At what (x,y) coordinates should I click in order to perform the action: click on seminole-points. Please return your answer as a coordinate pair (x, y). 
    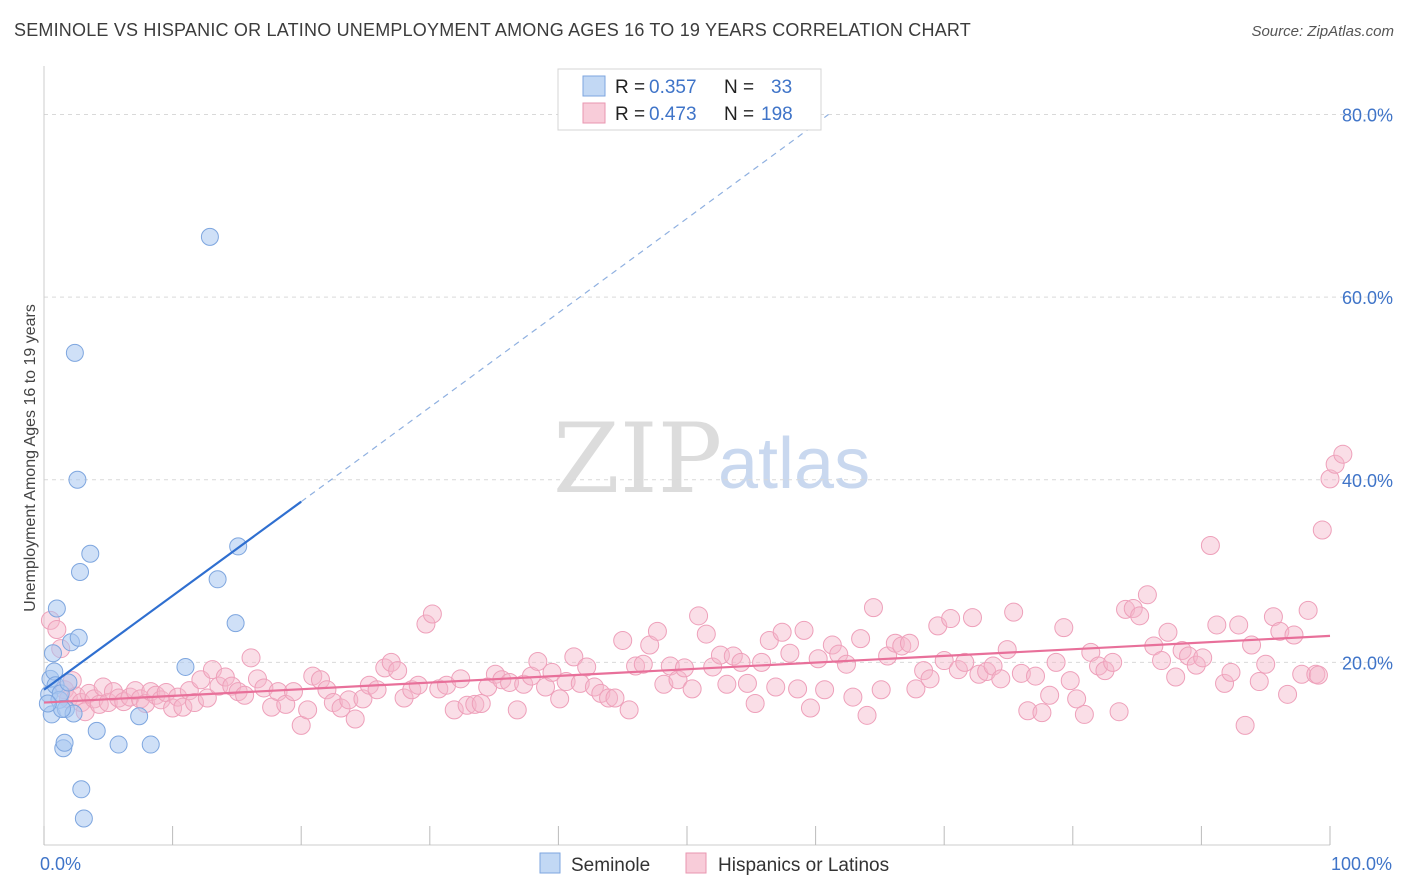
    Looking at the image, I should click on (143, 527).